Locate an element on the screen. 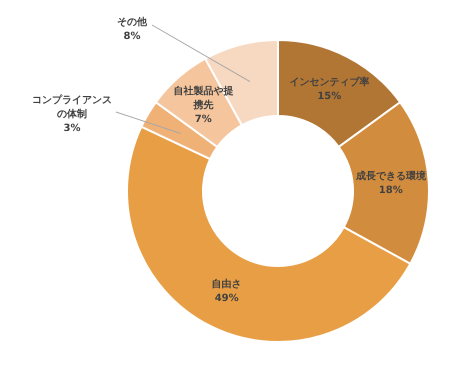 This screenshot has width=470, height=365. data-label: 49% is located at coordinates (226, 298).